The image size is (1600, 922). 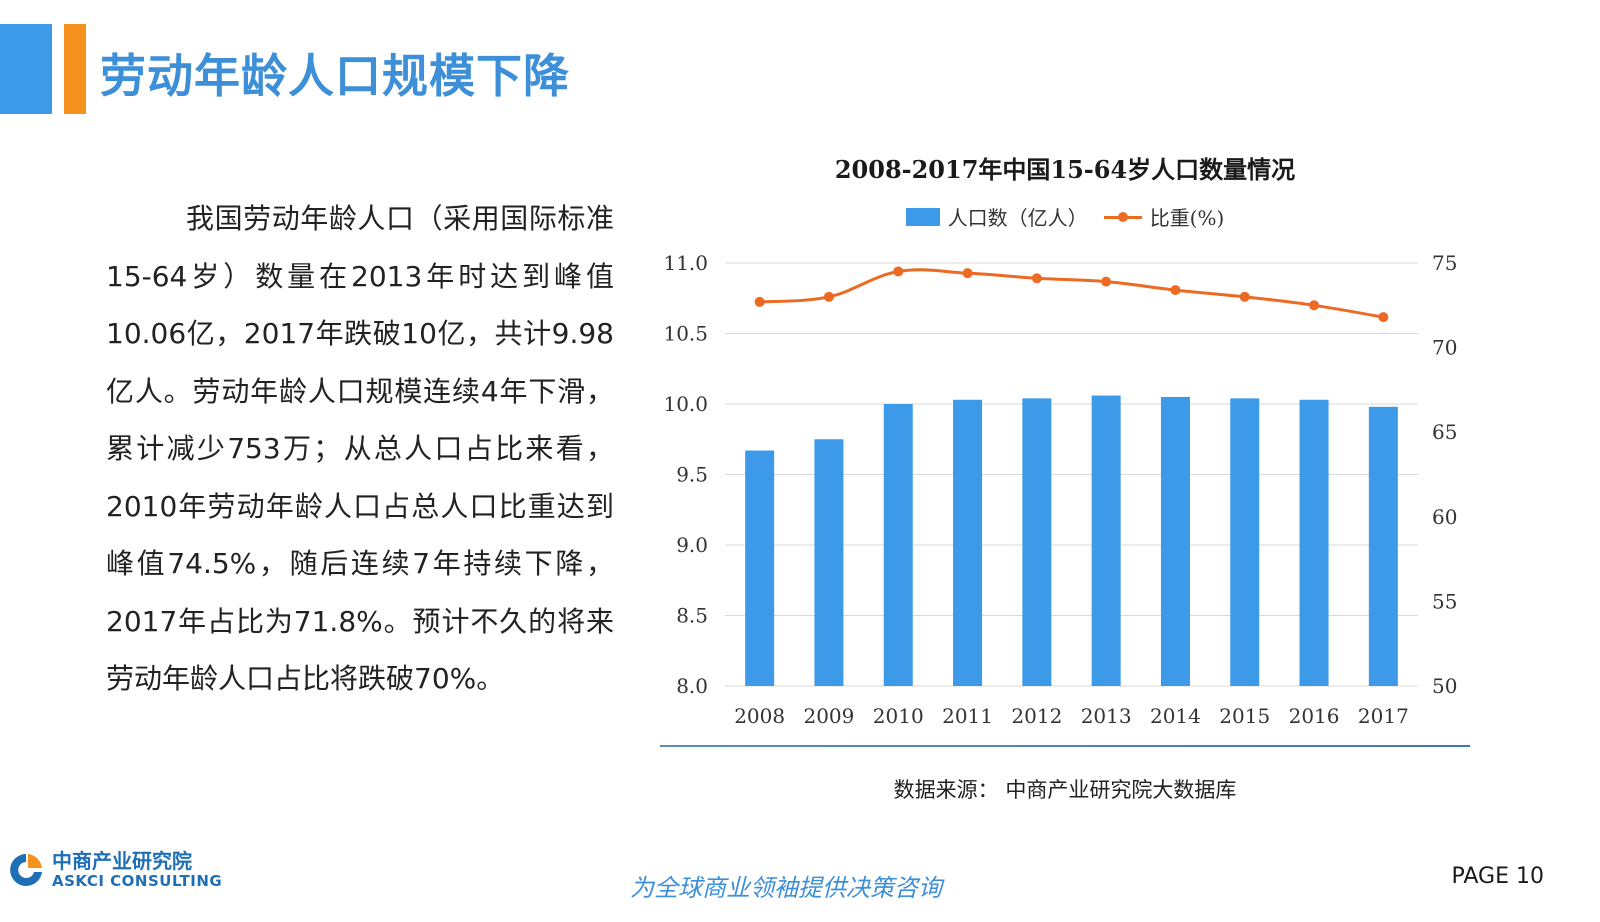 I want to click on x-tick-label: 2015, so click(x=1244, y=716).